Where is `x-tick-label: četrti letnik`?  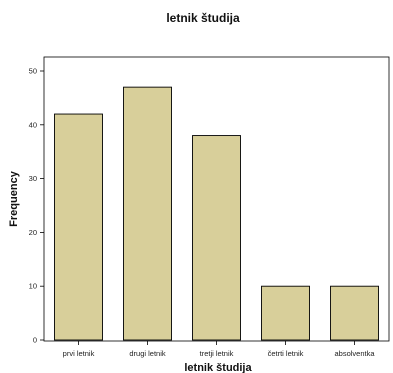
x-tick-label: četrti letnik is located at coordinates (286, 353).